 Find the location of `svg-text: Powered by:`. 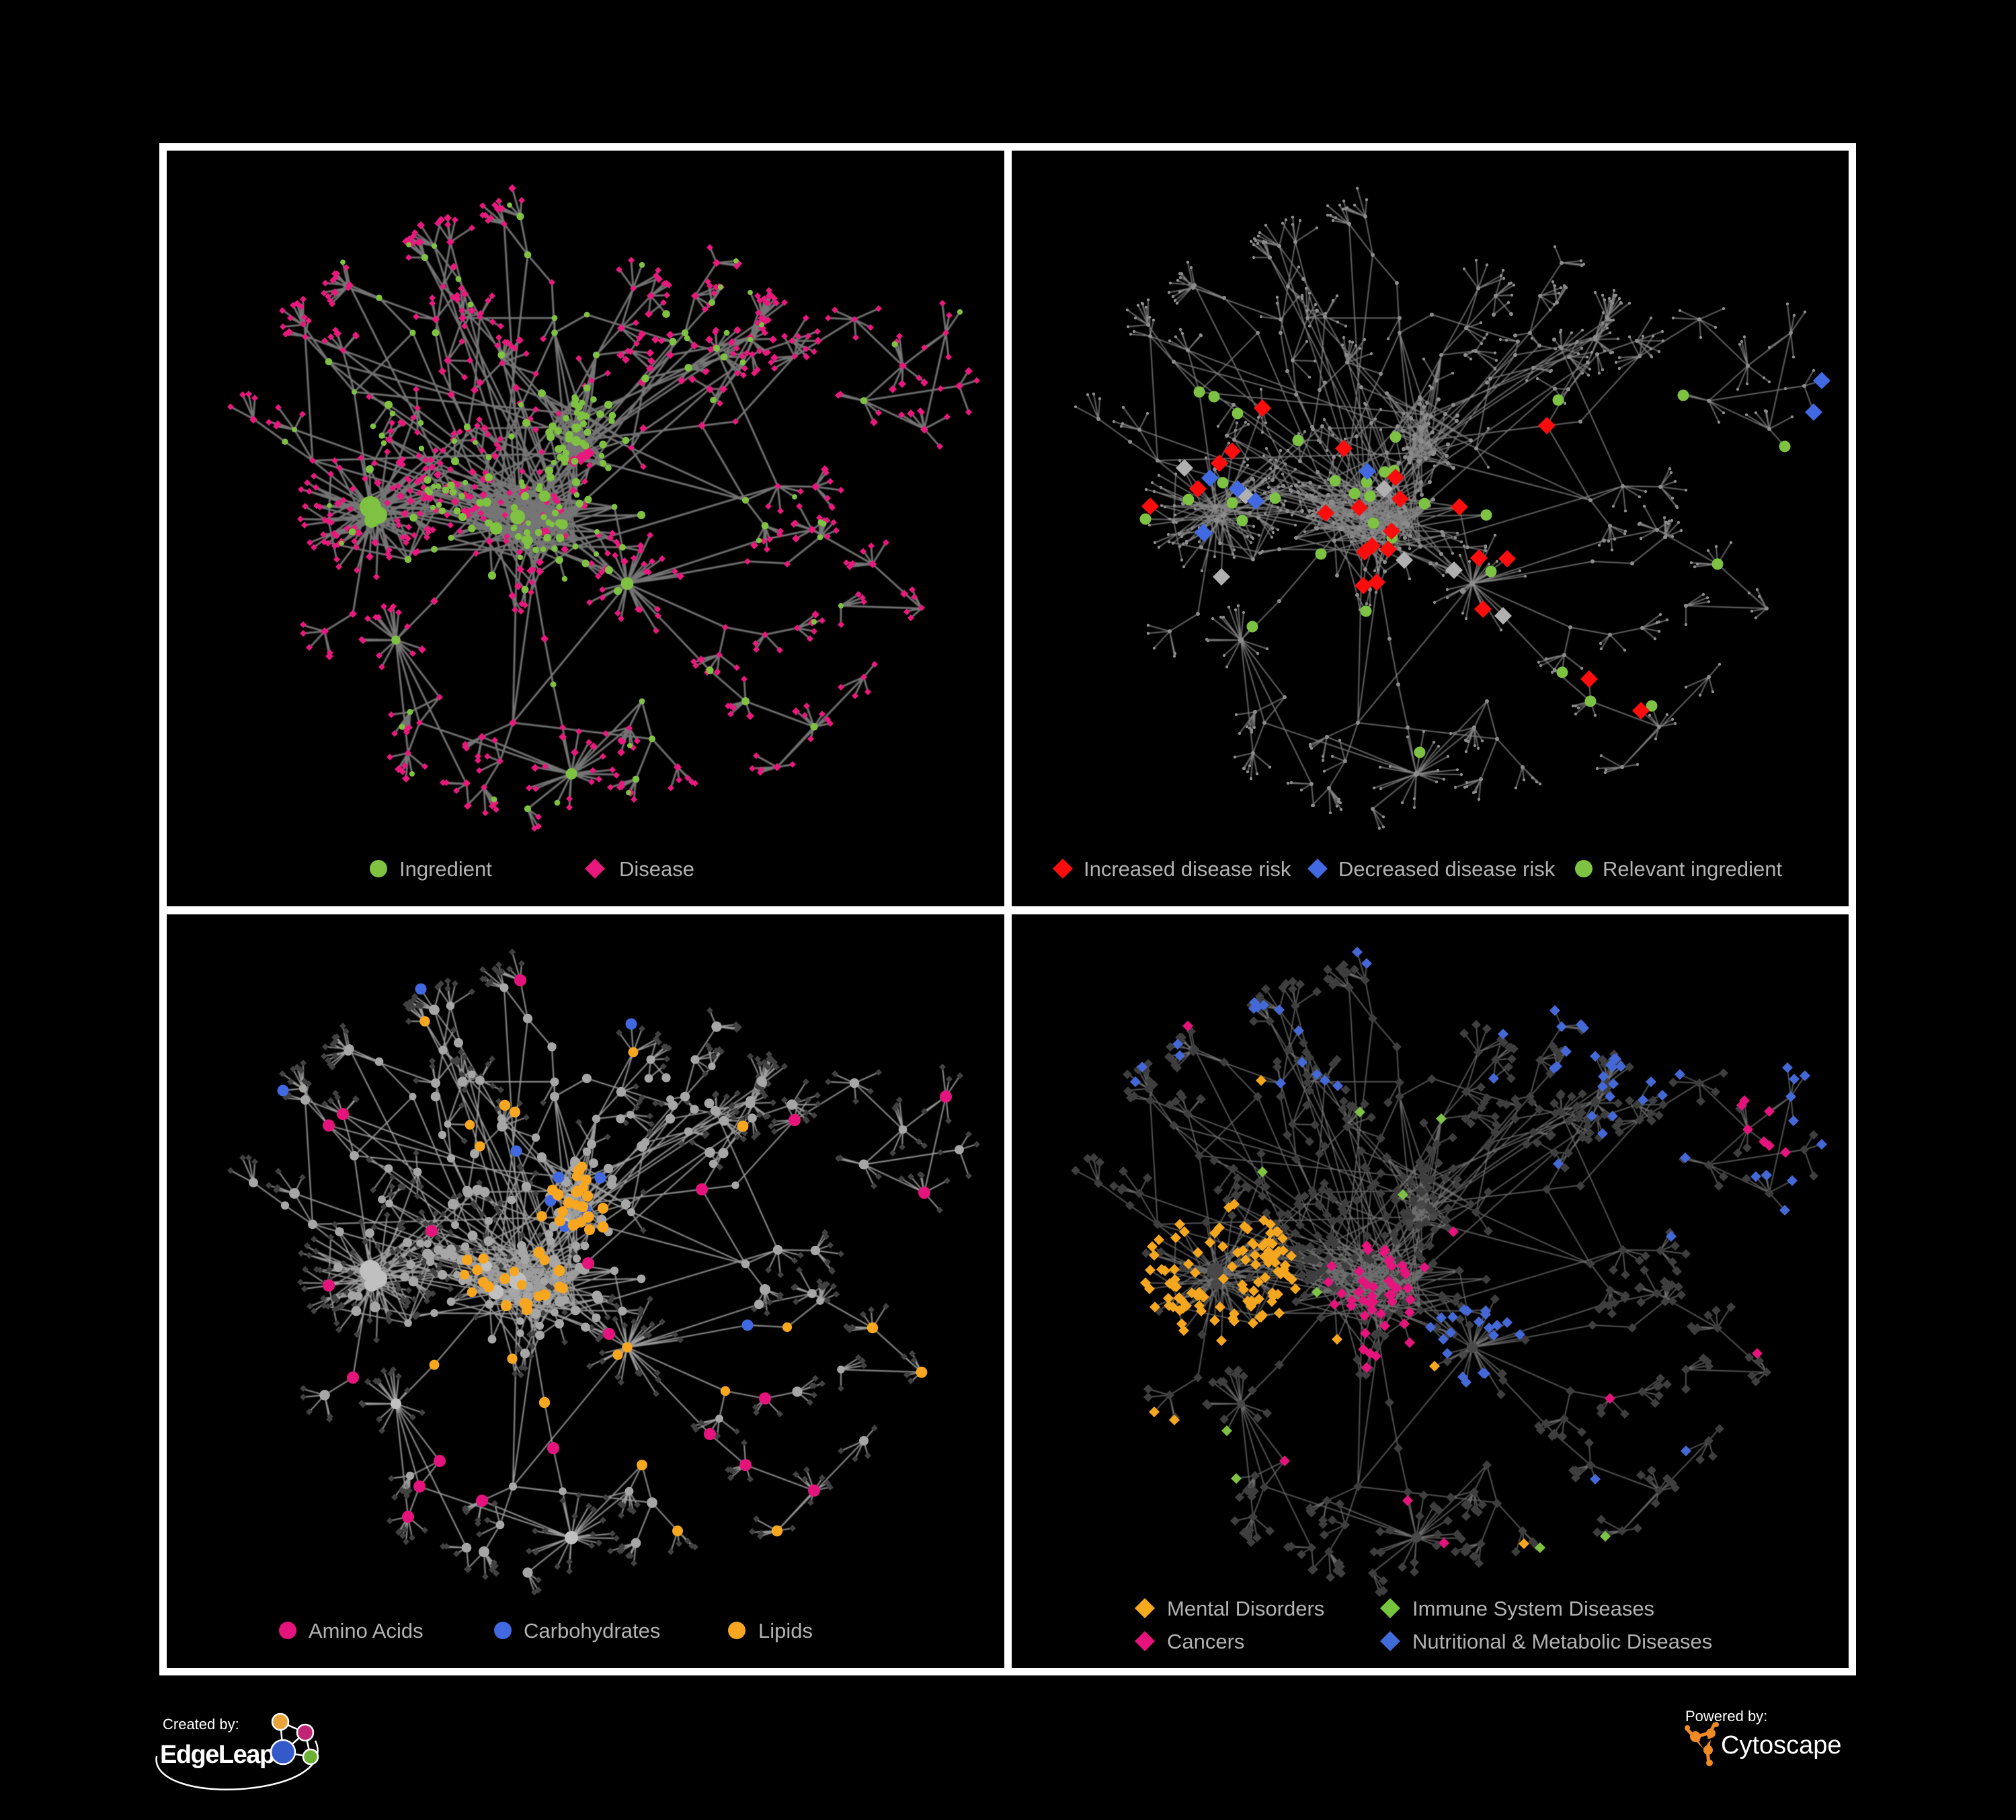

svg-text: Powered by: is located at coordinates (1726, 1716).